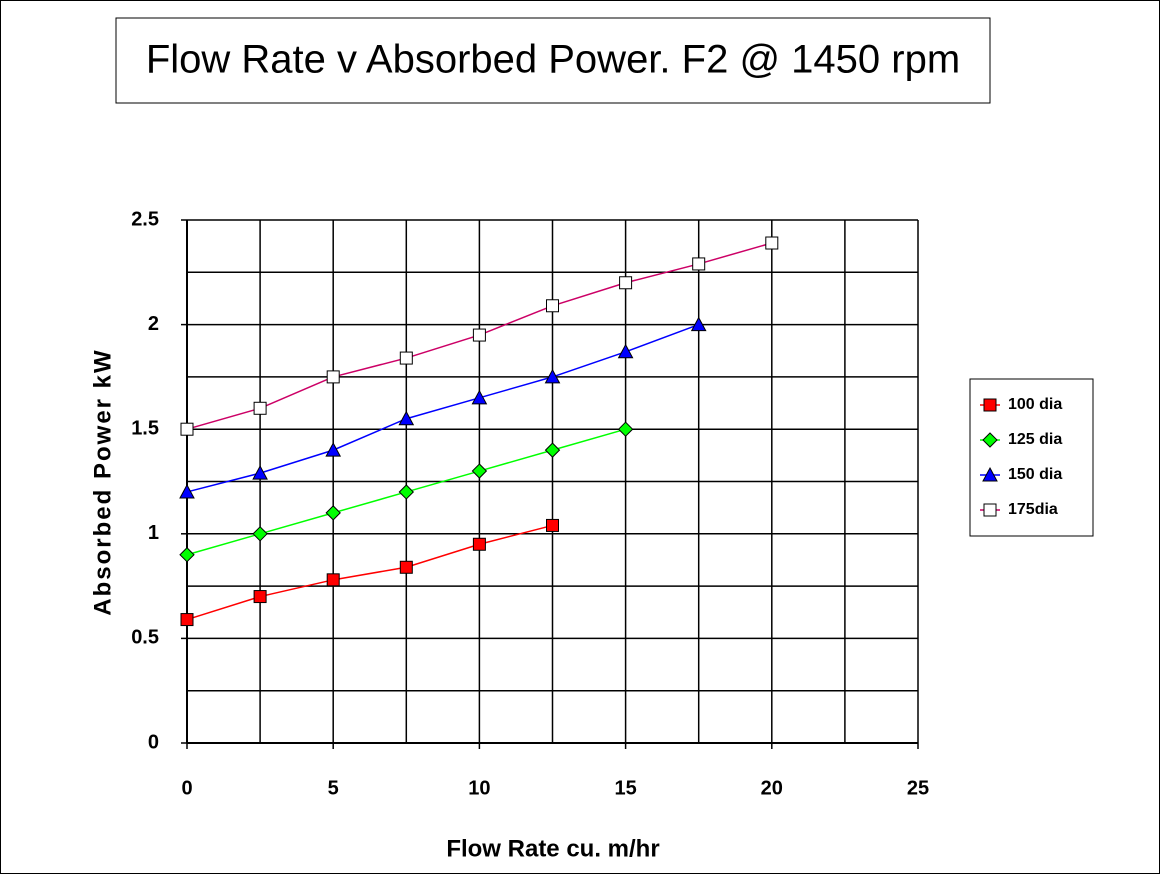  I want to click on y-tick-label: 2, so click(153, 324).